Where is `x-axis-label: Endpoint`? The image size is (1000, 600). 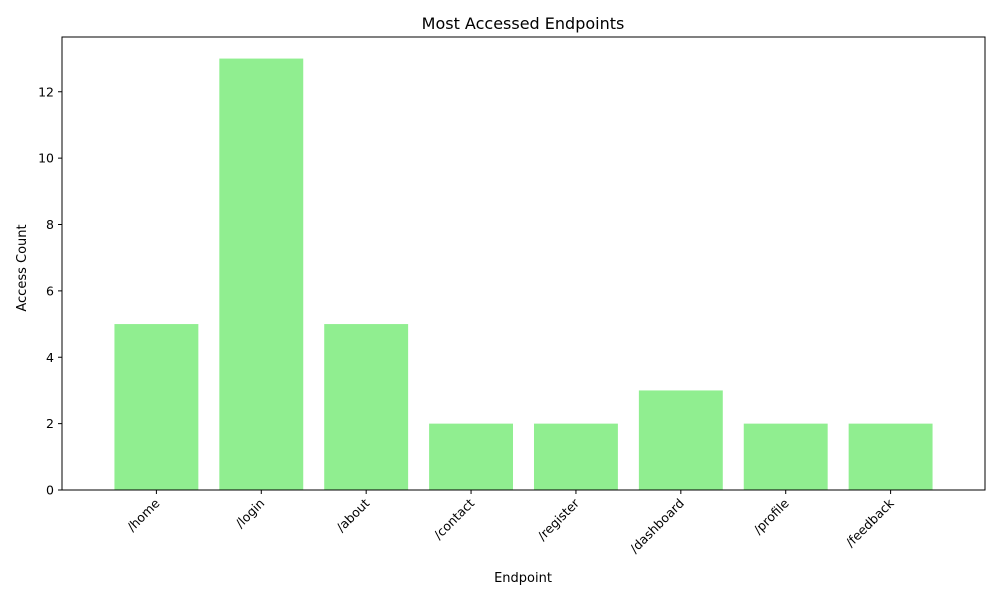 x-axis-label: Endpoint is located at coordinates (523, 578).